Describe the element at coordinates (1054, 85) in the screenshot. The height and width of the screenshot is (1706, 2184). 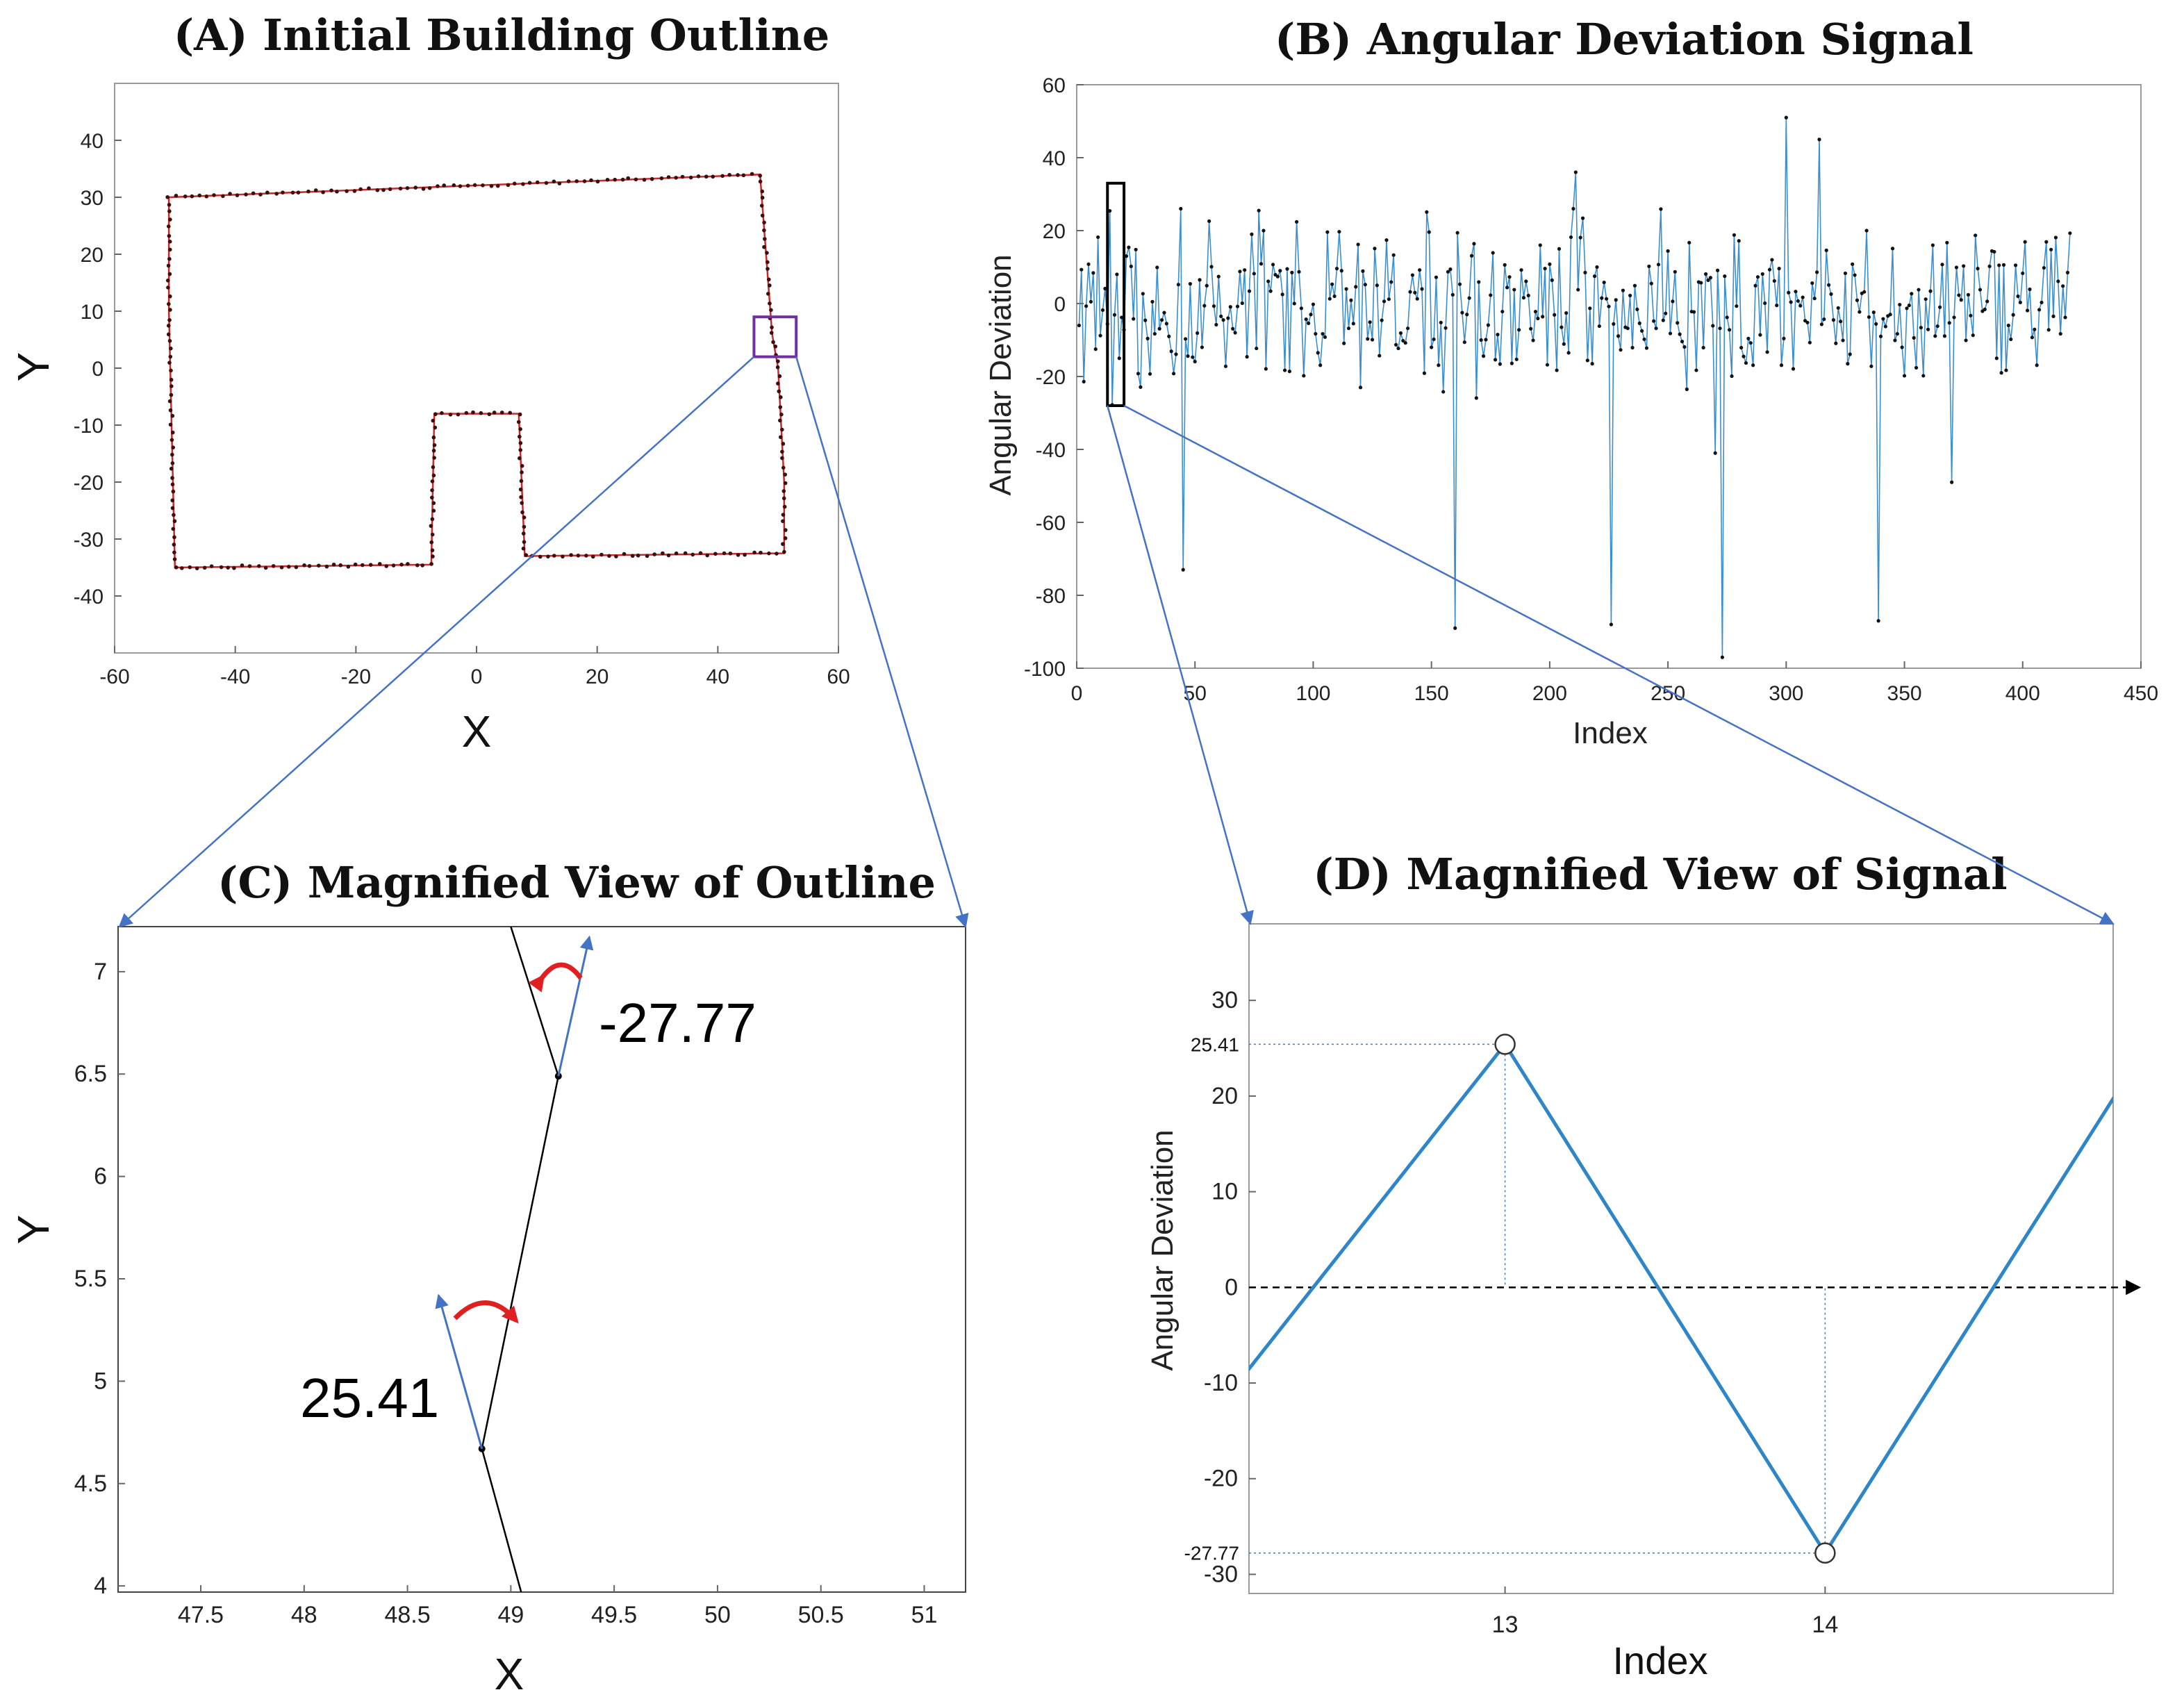
I see `panel-b-y-tick-label: 60` at that location.